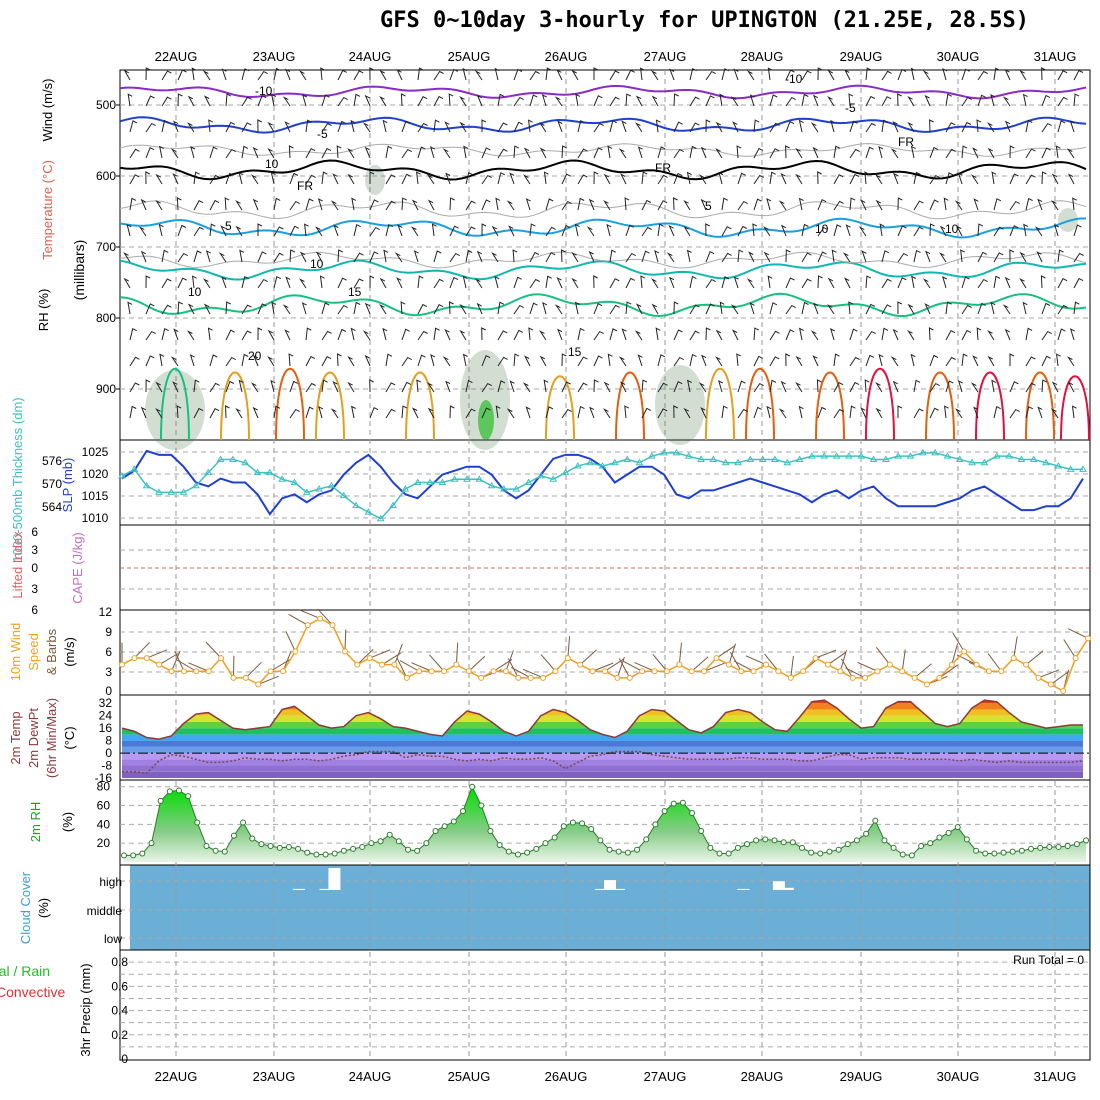 The image size is (1100, 1100). Describe the element at coordinates (104, 824) in the screenshot. I see `rh-tick-label: 40` at that location.